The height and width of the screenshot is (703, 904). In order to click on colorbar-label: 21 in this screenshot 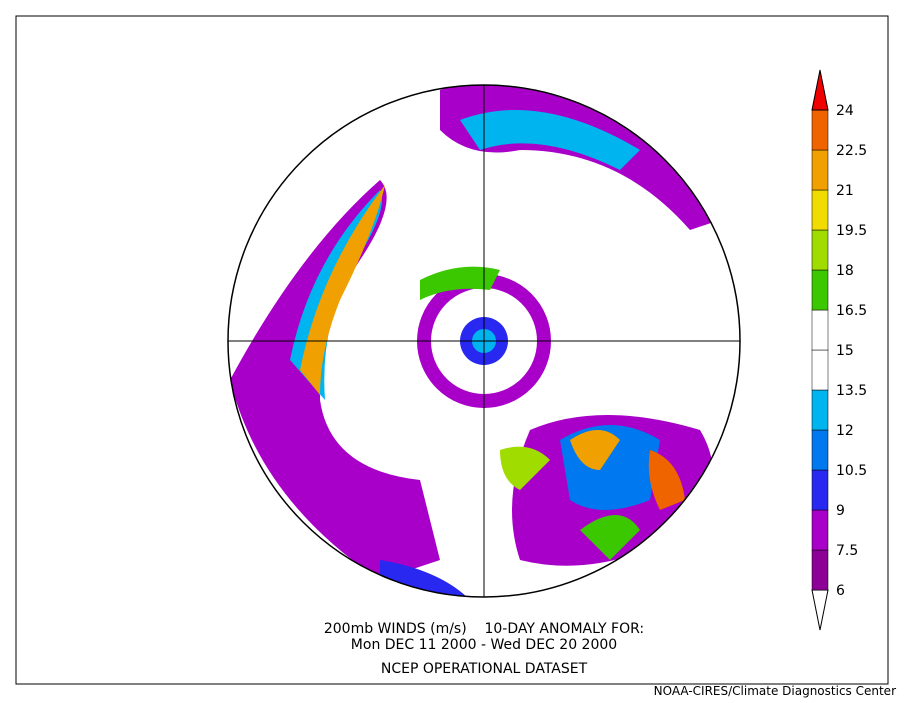, I will do `click(845, 191)`.